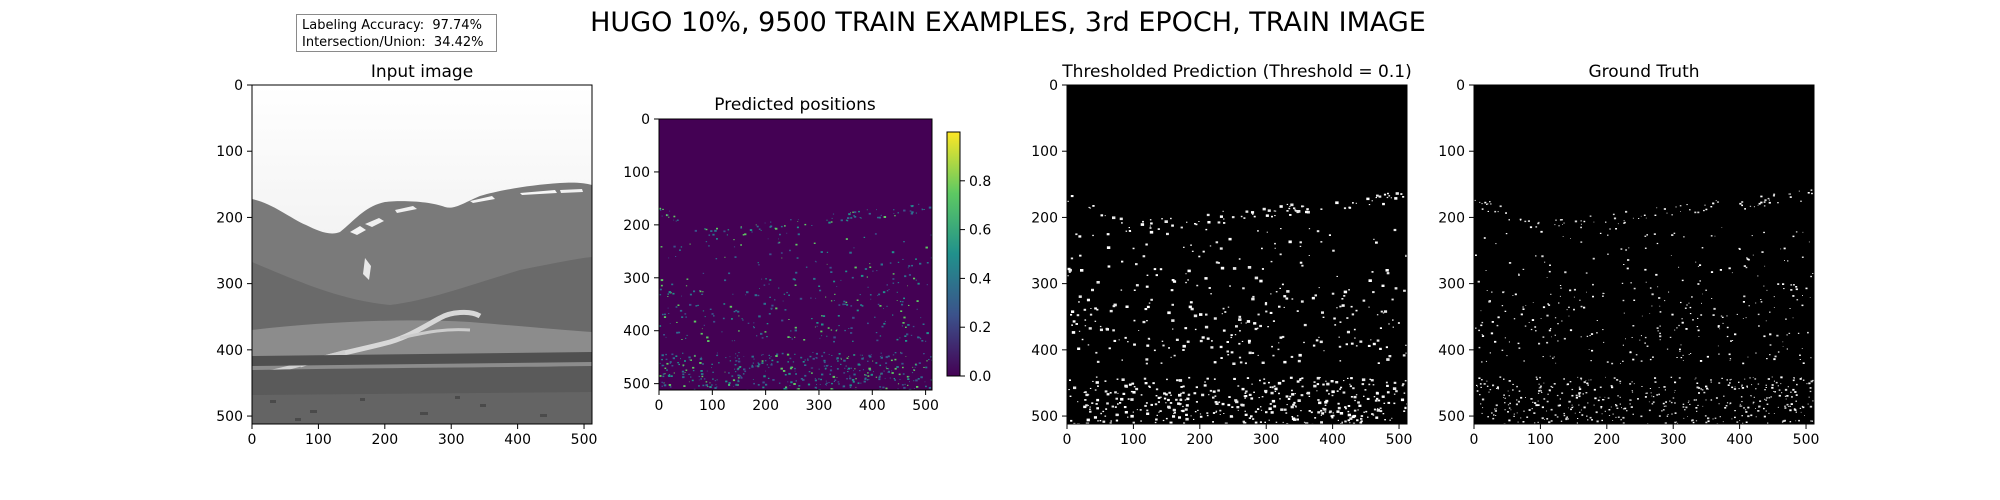  What do you see at coordinates (795, 105) in the screenshot?
I see `panel-title: Predicted positions` at bounding box center [795, 105].